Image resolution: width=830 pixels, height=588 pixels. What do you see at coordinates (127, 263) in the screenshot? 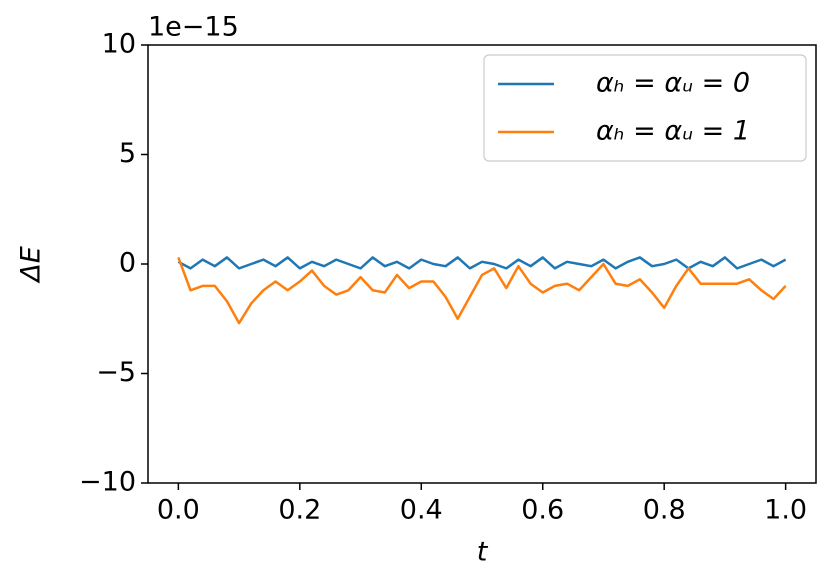
I see `y-tick-label: 0` at bounding box center [127, 263].